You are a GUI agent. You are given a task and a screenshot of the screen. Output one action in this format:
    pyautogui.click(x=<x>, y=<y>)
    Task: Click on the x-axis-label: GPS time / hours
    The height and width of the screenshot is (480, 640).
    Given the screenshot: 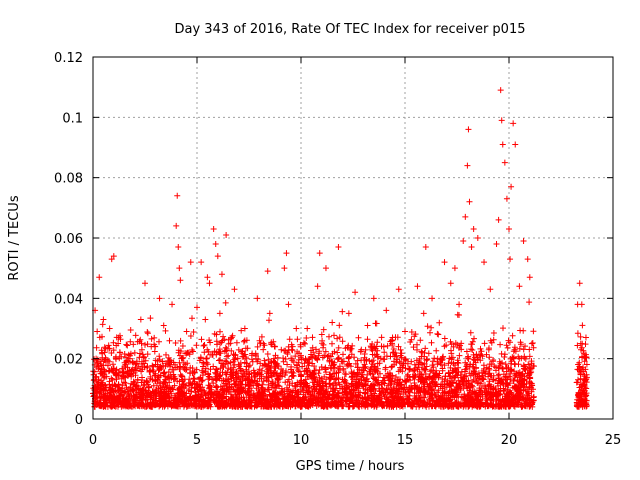 What is the action you would take?
    pyautogui.click(x=350, y=466)
    